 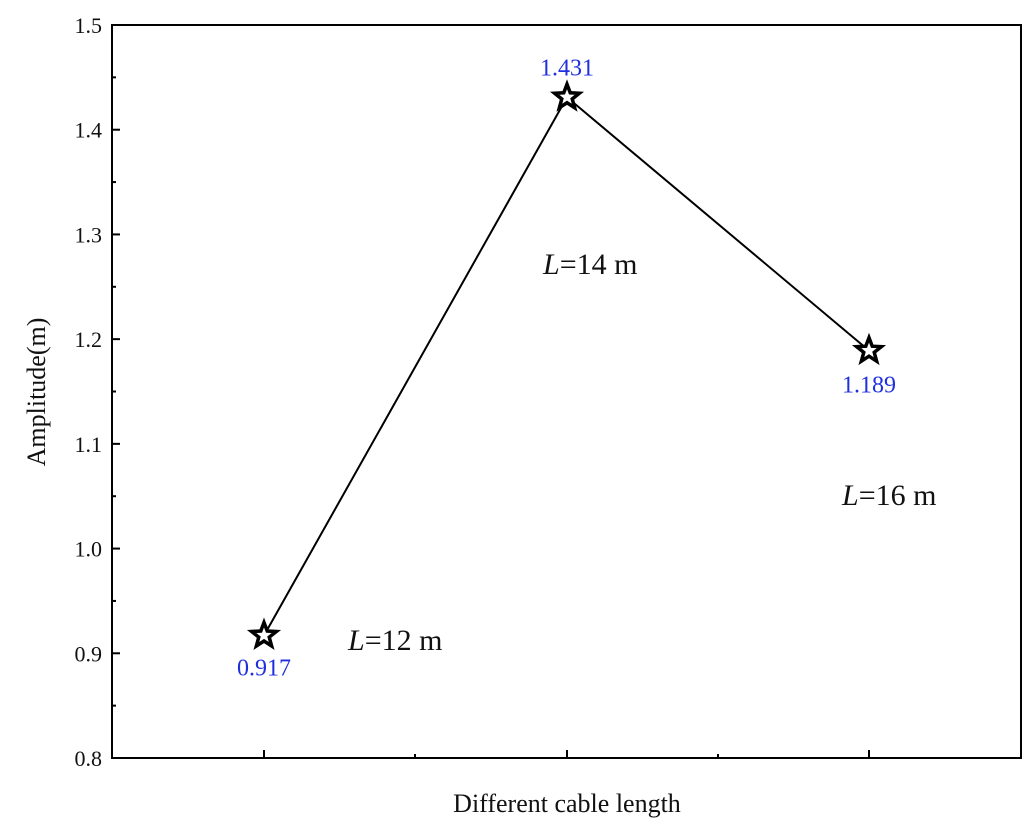 I want to click on data-label: 1.431, so click(x=567, y=68).